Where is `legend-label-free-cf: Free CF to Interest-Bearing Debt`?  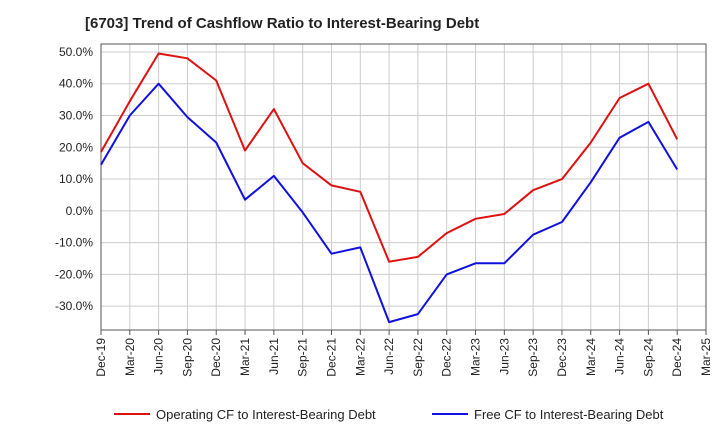
legend-label-free-cf: Free CF to Interest-Bearing Debt is located at coordinates (569, 414).